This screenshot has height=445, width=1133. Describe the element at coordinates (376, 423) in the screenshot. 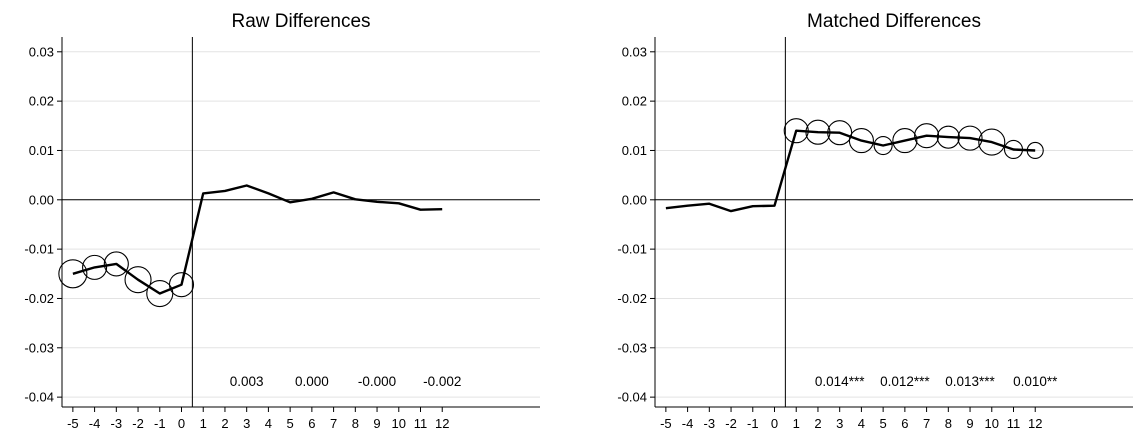

I see `chart-0-xtick-label: 9` at that location.